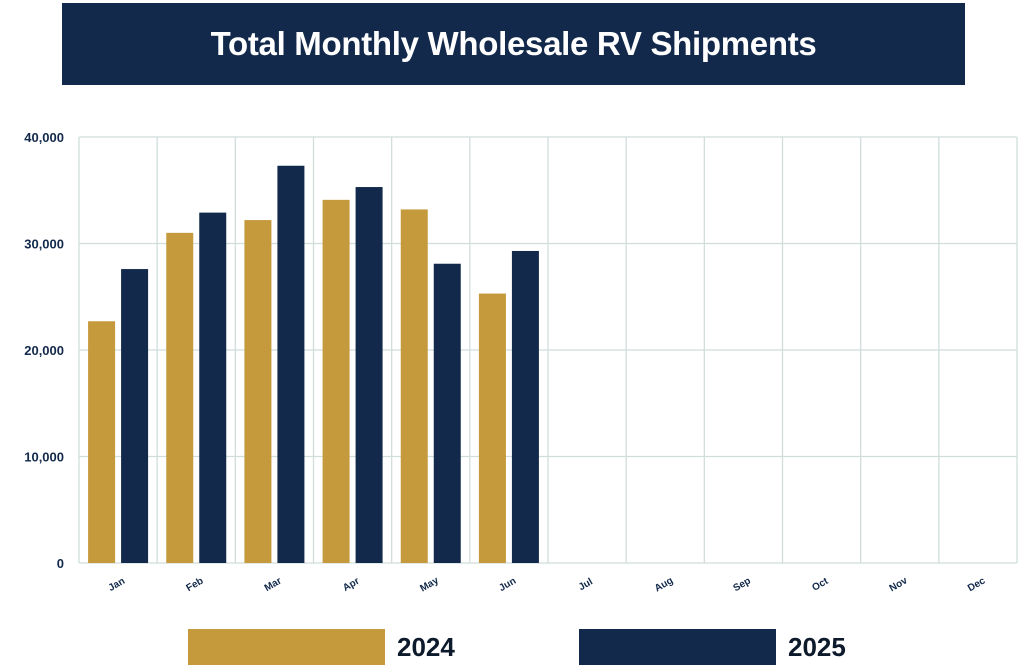  Describe the element at coordinates (44, 244) in the screenshot. I see `y-tick-label: 30,000` at that location.